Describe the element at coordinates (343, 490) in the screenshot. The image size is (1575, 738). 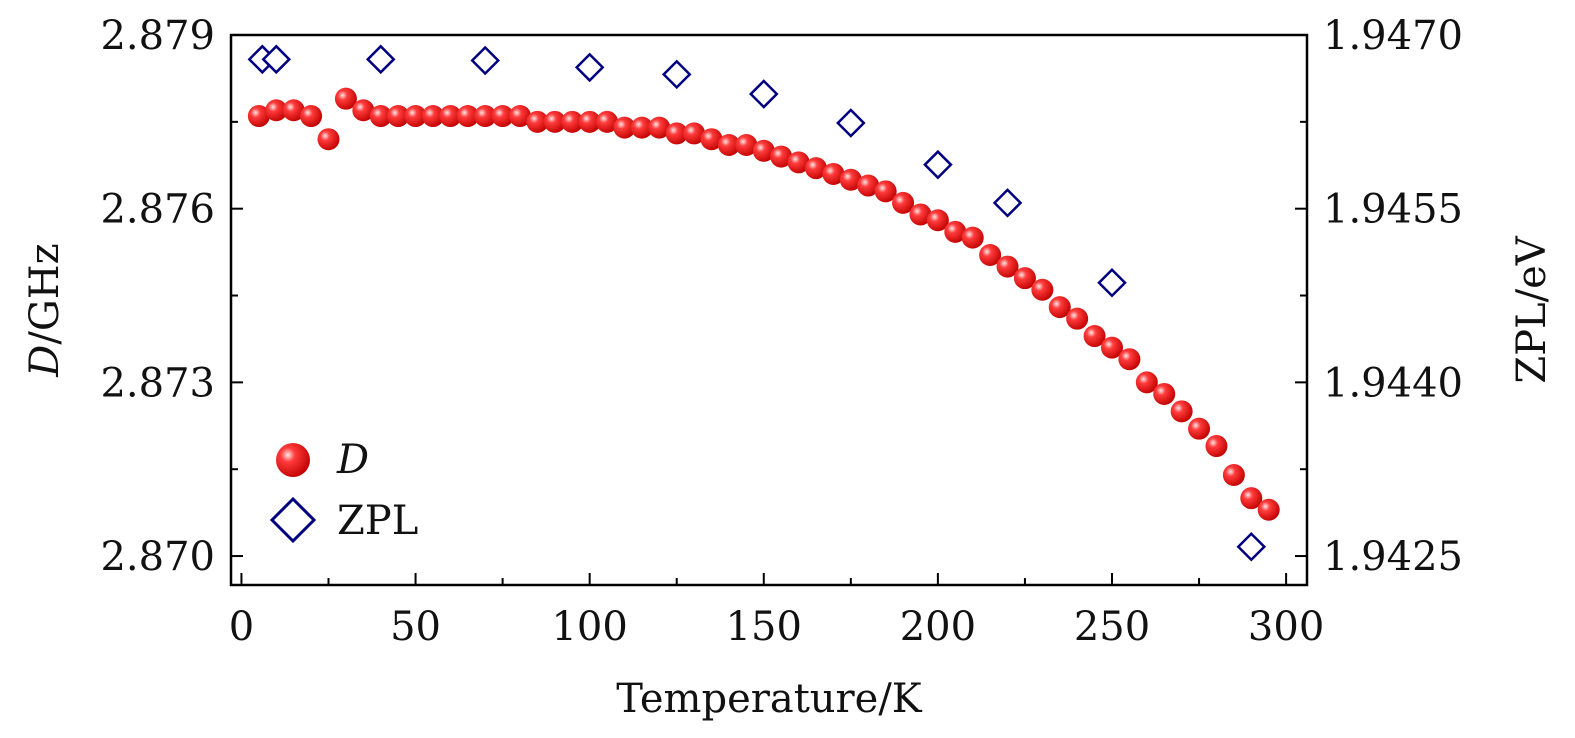
I see `legend: D ZPL` at that location.